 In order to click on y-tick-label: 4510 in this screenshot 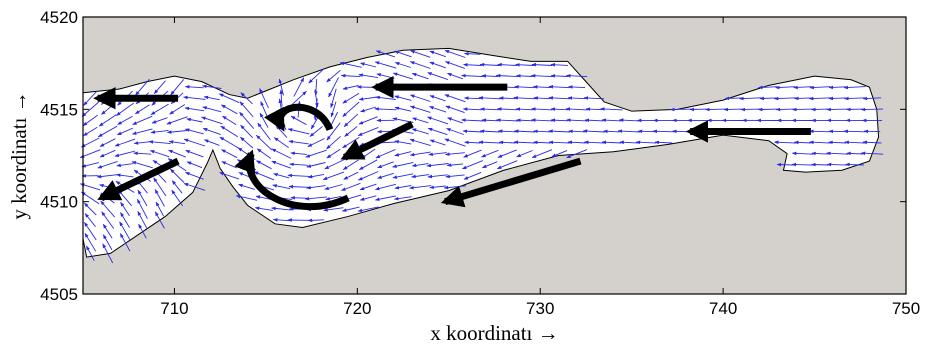, I will do `click(59, 202)`.